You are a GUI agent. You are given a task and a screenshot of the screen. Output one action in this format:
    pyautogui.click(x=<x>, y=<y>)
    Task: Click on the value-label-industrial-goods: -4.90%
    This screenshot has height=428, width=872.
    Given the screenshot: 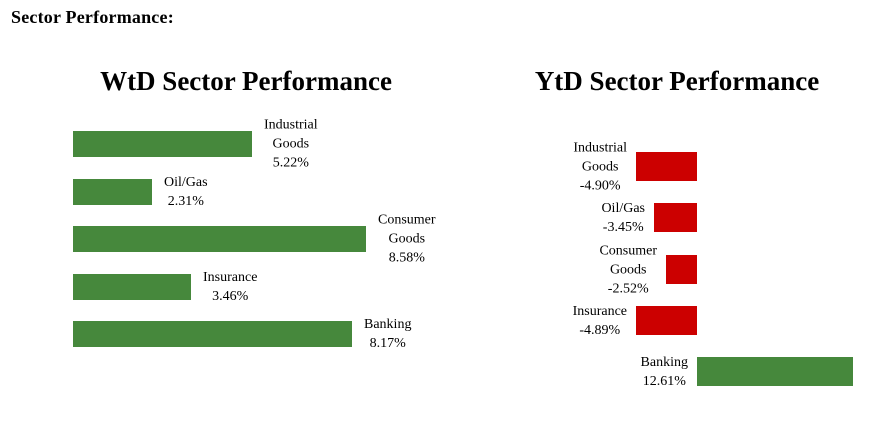 What is the action you would take?
    pyautogui.click(x=600, y=185)
    